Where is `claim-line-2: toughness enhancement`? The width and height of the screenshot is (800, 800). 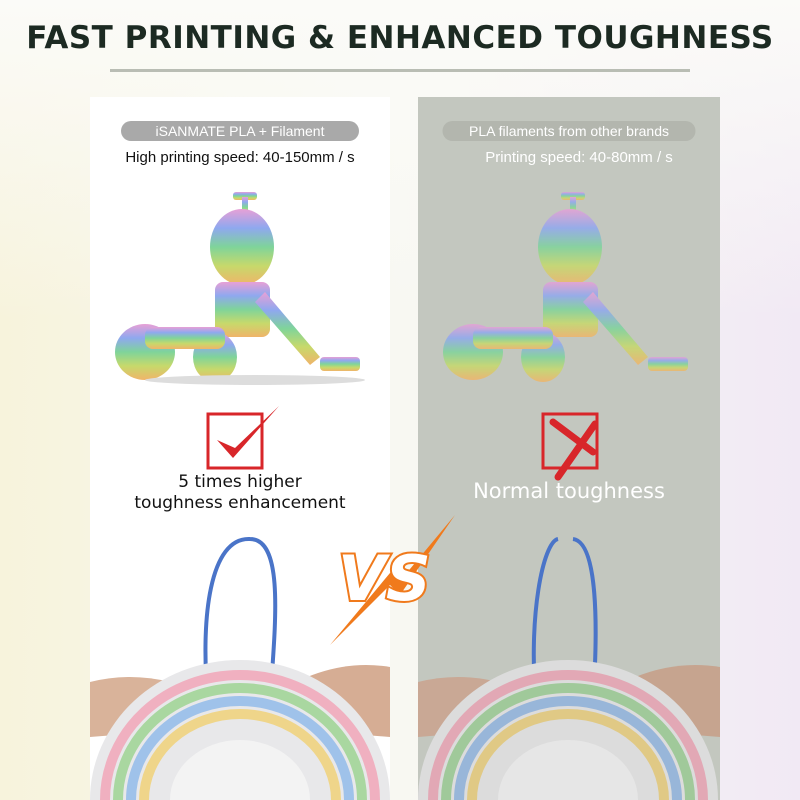
claim-line-2: toughness enhancement is located at coordinates (240, 503).